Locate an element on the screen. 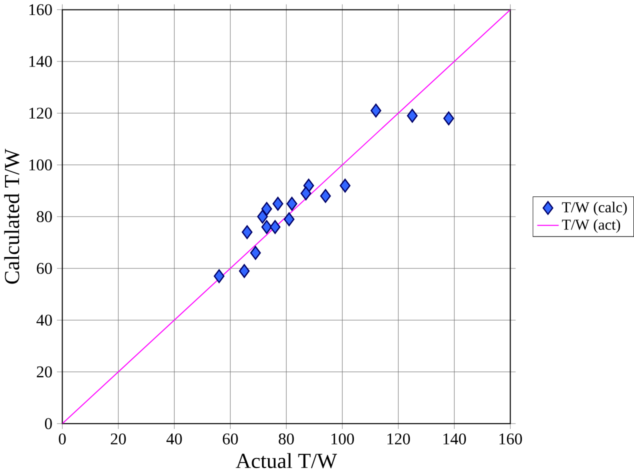 The height and width of the screenshot is (472, 634). x-axis-title: Actual T/W is located at coordinates (287, 460).